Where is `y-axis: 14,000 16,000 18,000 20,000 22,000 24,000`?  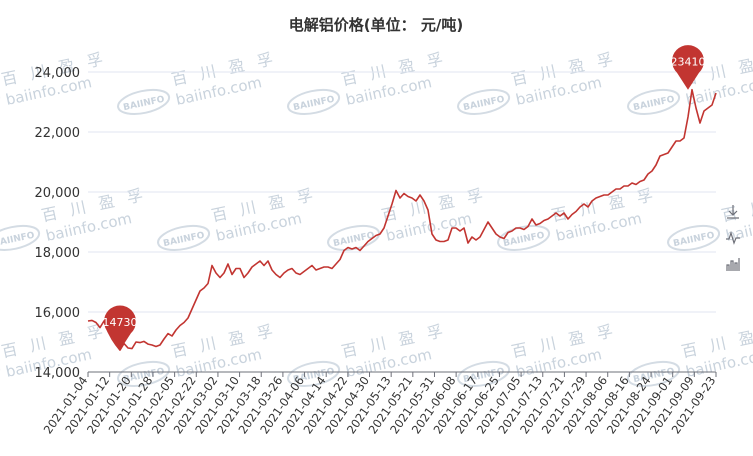
y-axis: 14,000 16,000 18,000 20,000 22,000 24,000 is located at coordinates (58, 223).